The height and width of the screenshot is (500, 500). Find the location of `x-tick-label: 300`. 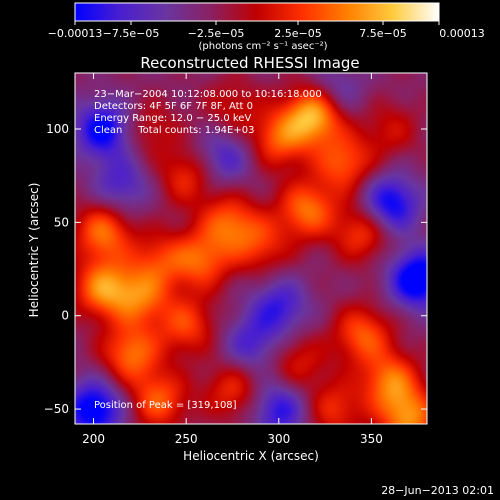

x-tick-label: 300 is located at coordinates (278, 439).